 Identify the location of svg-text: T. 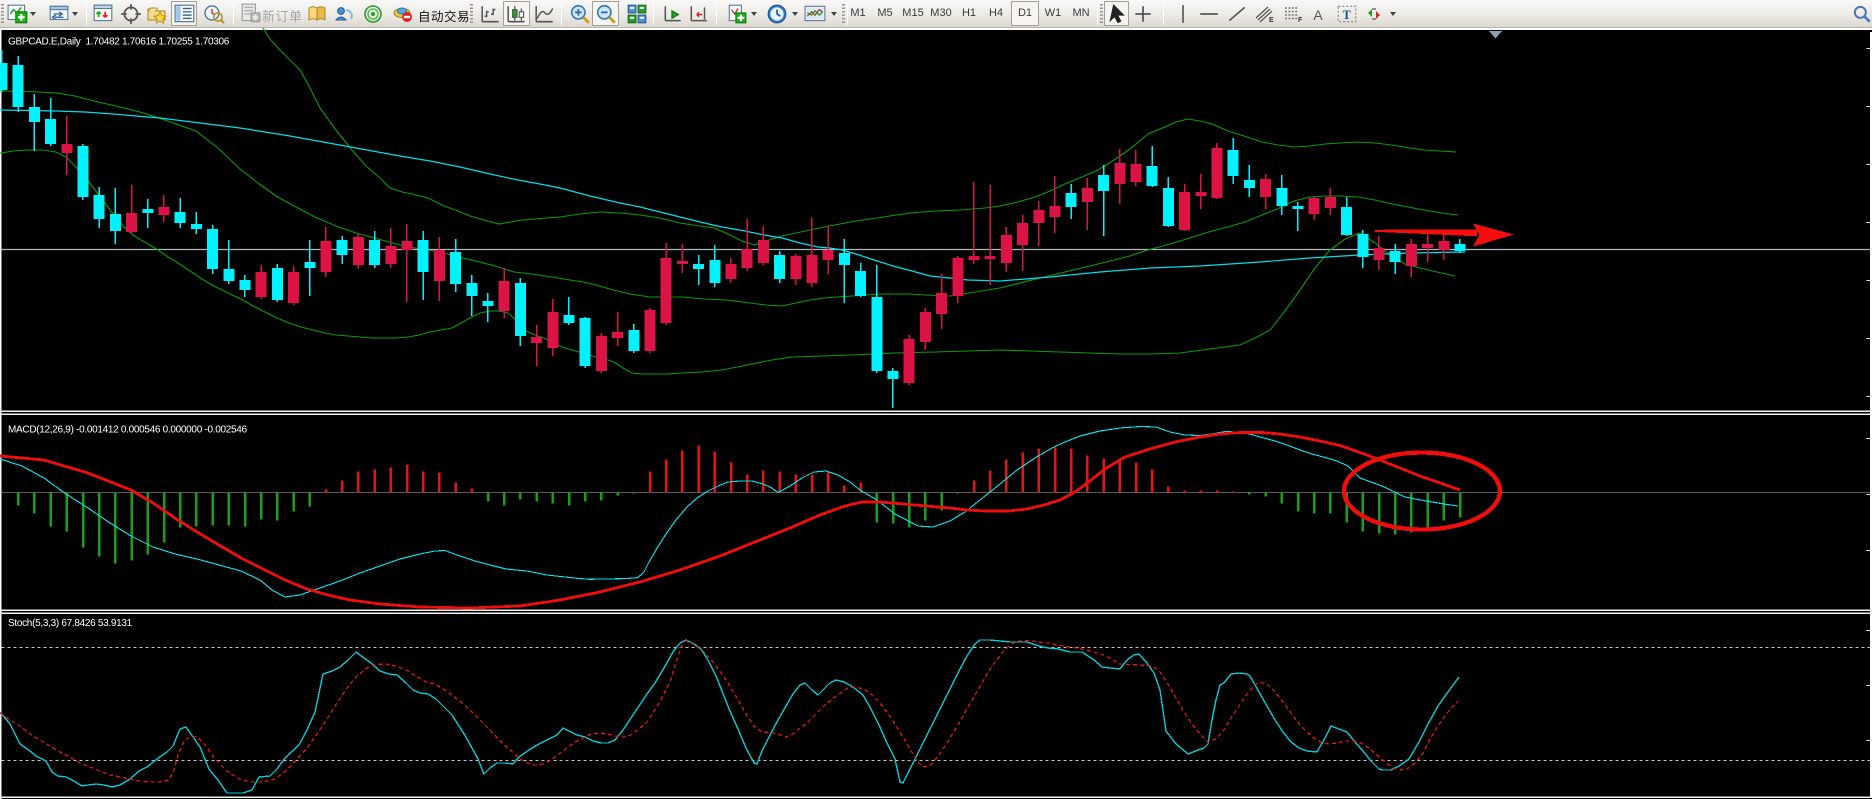
(1347, 15).